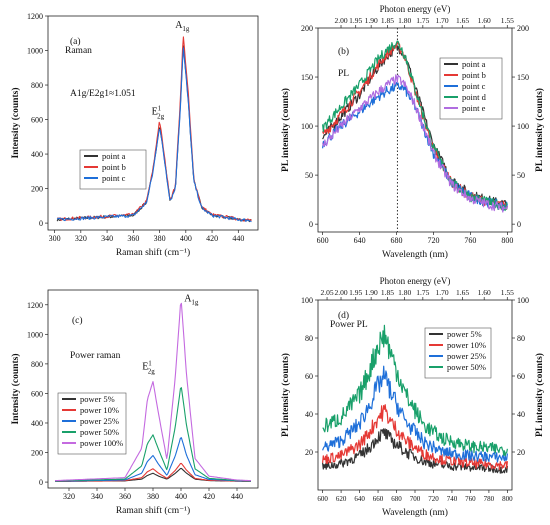  What do you see at coordinates (153, 252) in the screenshot?
I see `x-axis-label: Raman shift (cm⁻¹)` at bounding box center [153, 252].